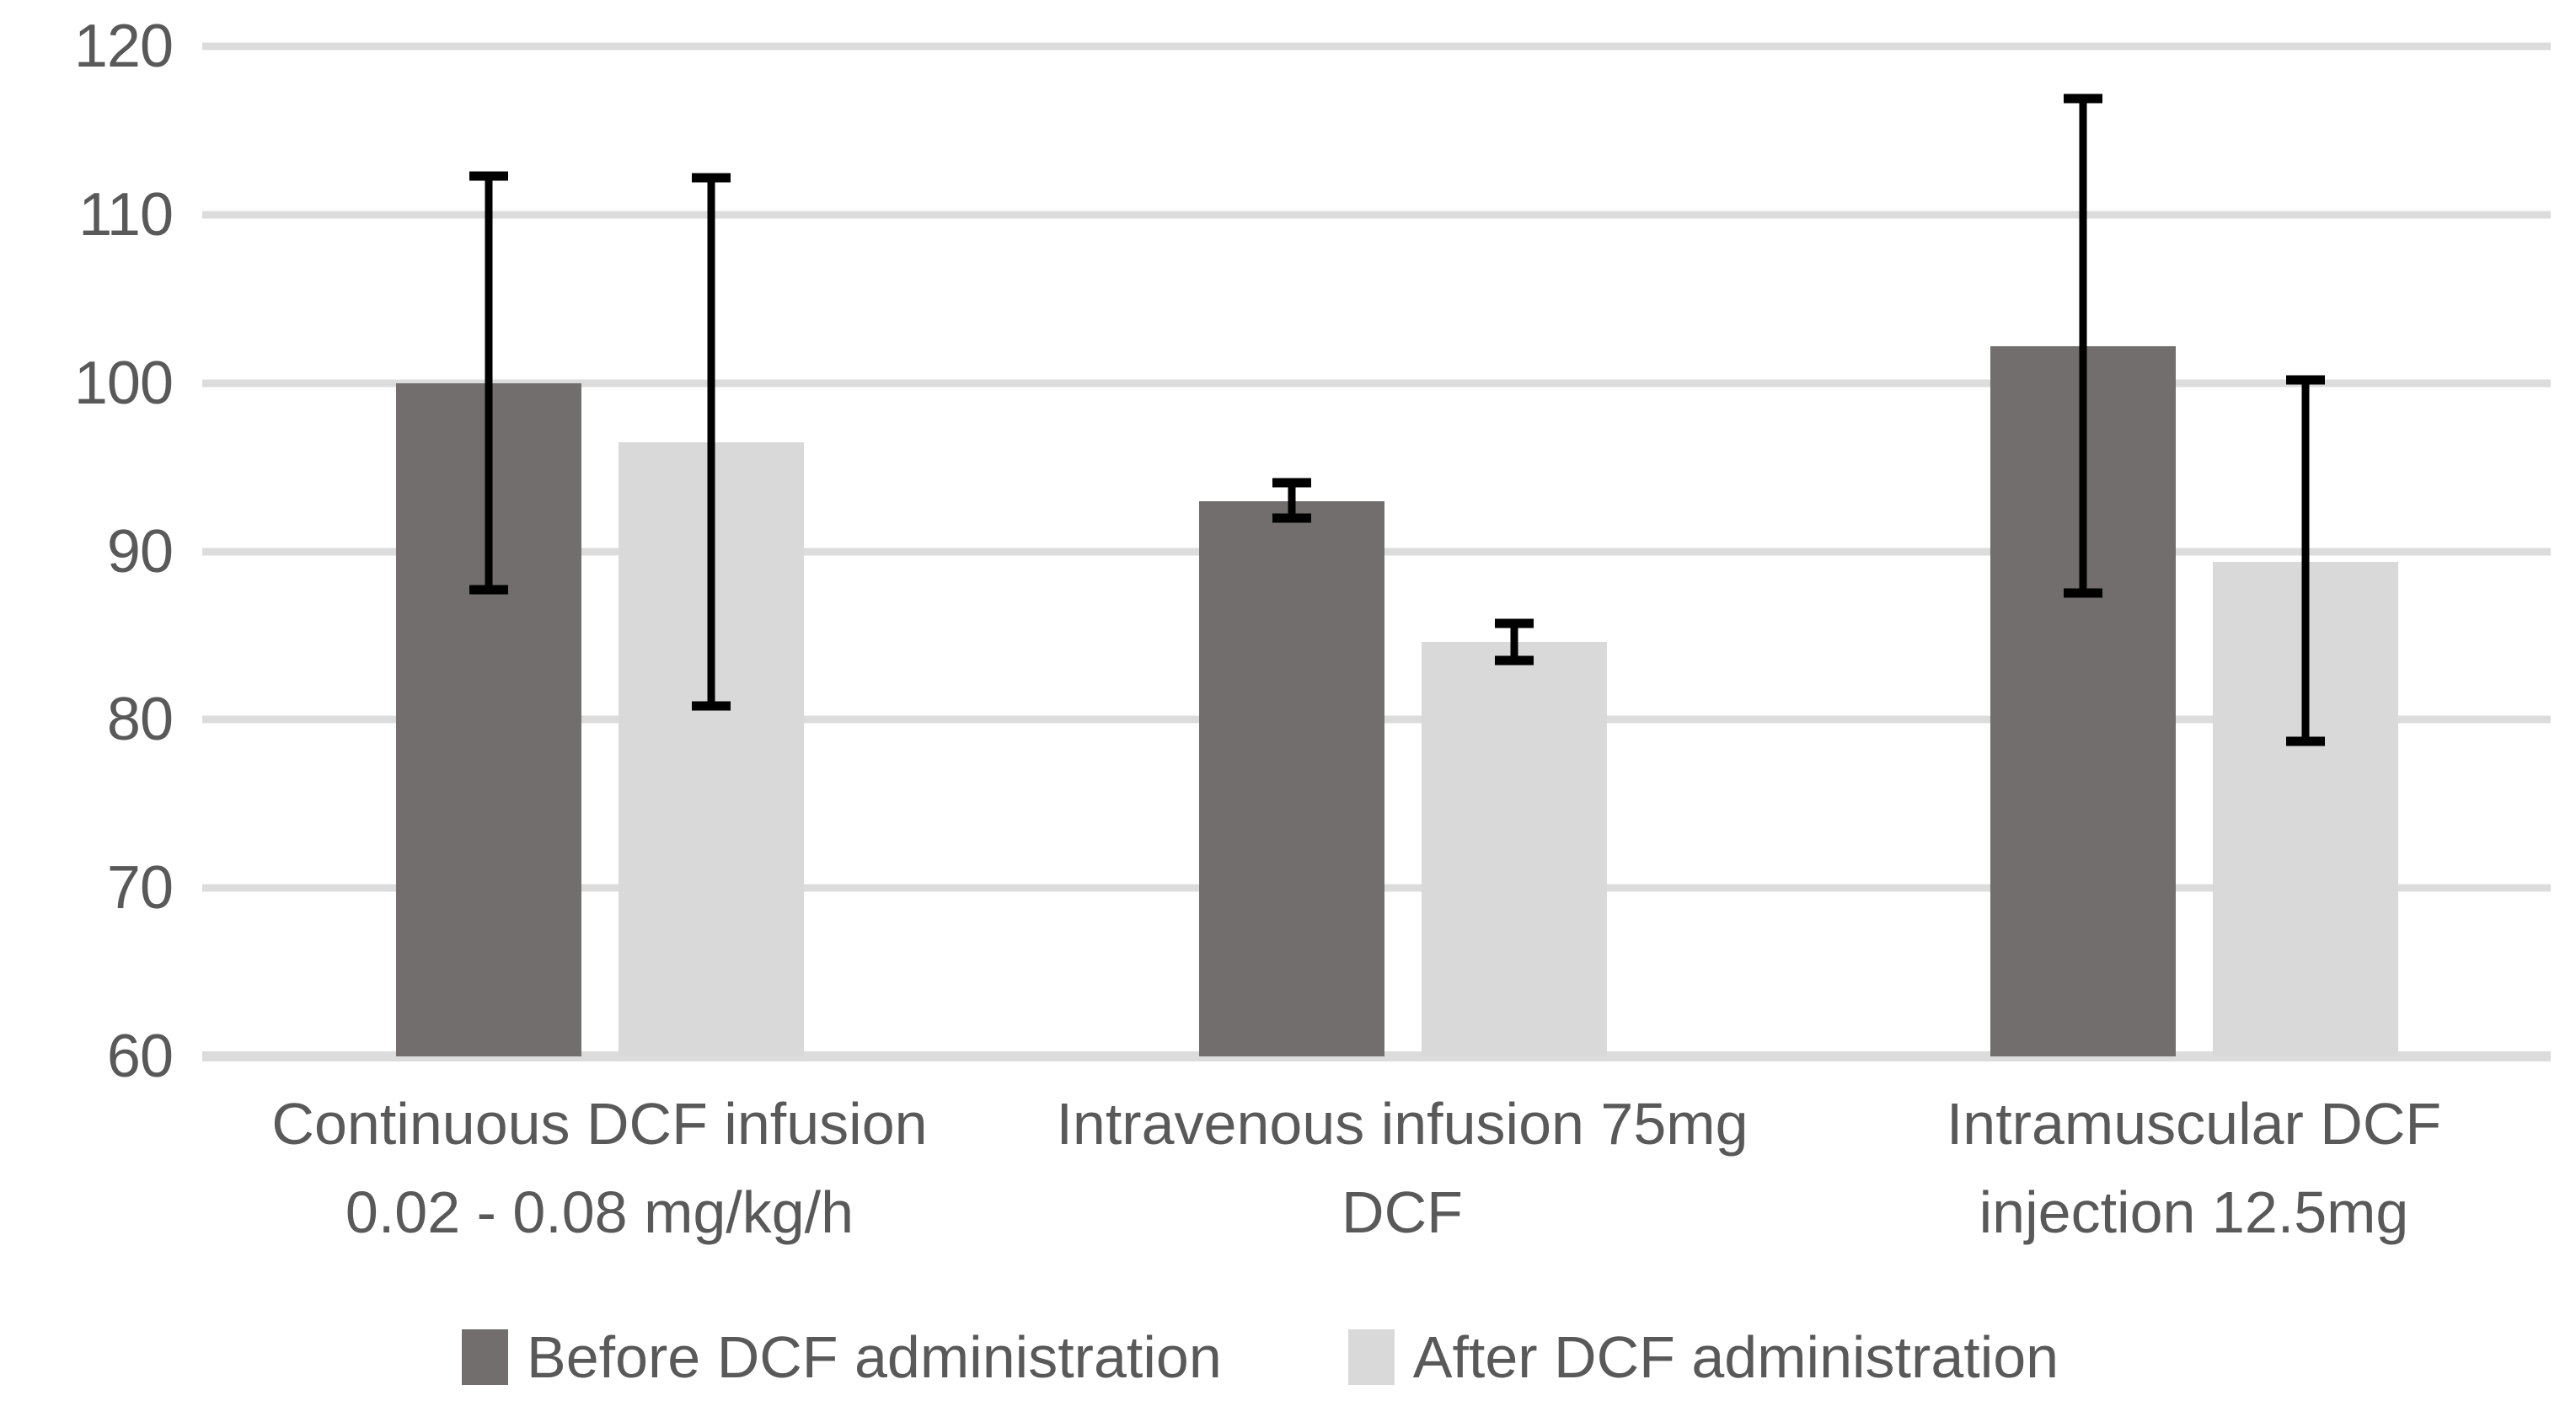 The width and height of the screenshot is (2576, 1406). Describe the element at coordinates (489, 383) in the screenshot. I see `error-bar-before-group1` at that location.